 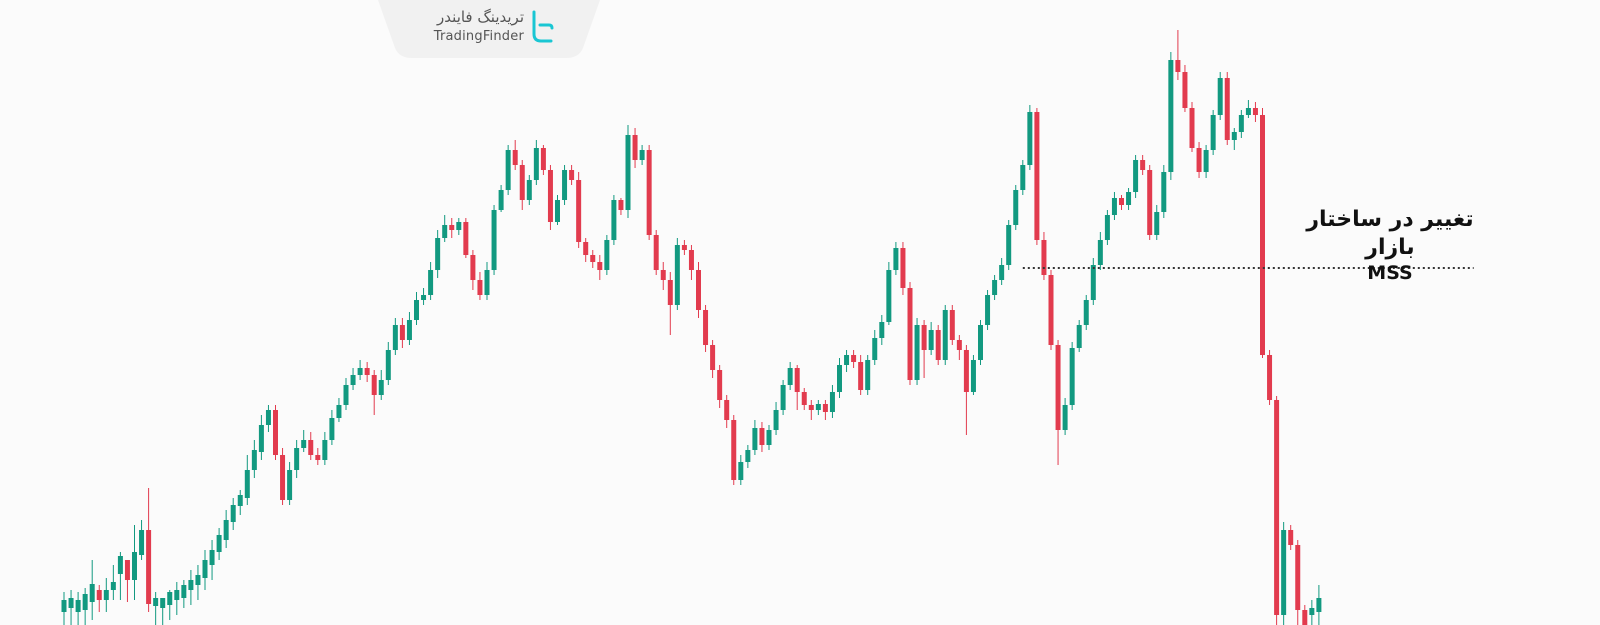 What do you see at coordinates (1390, 273) in the screenshot?
I see `mss-label-en: MSS` at bounding box center [1390, 273].